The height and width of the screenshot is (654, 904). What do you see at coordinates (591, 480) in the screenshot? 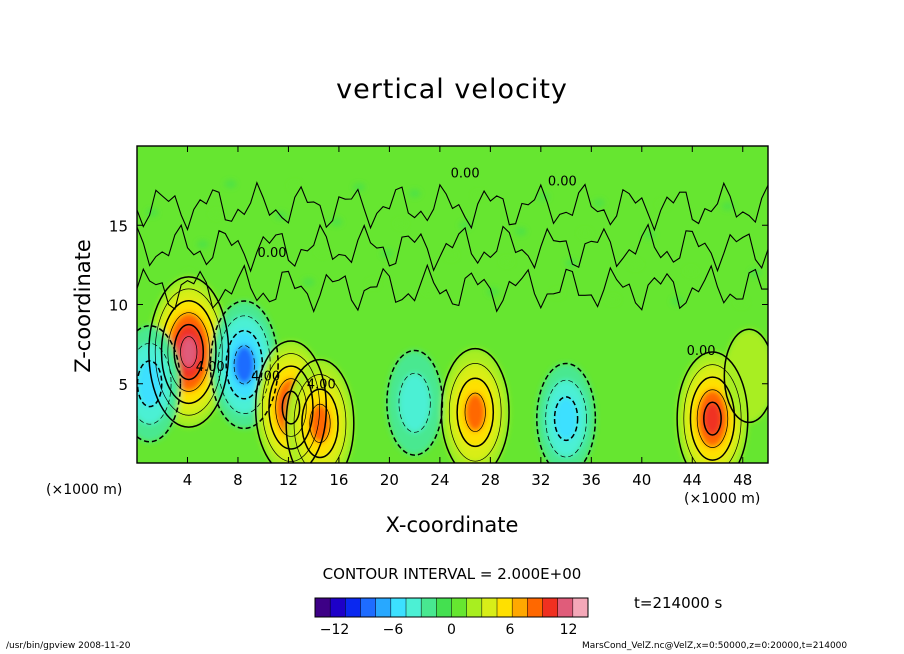
I see `x-tick-label: 36` at bounding box center [591, 480].